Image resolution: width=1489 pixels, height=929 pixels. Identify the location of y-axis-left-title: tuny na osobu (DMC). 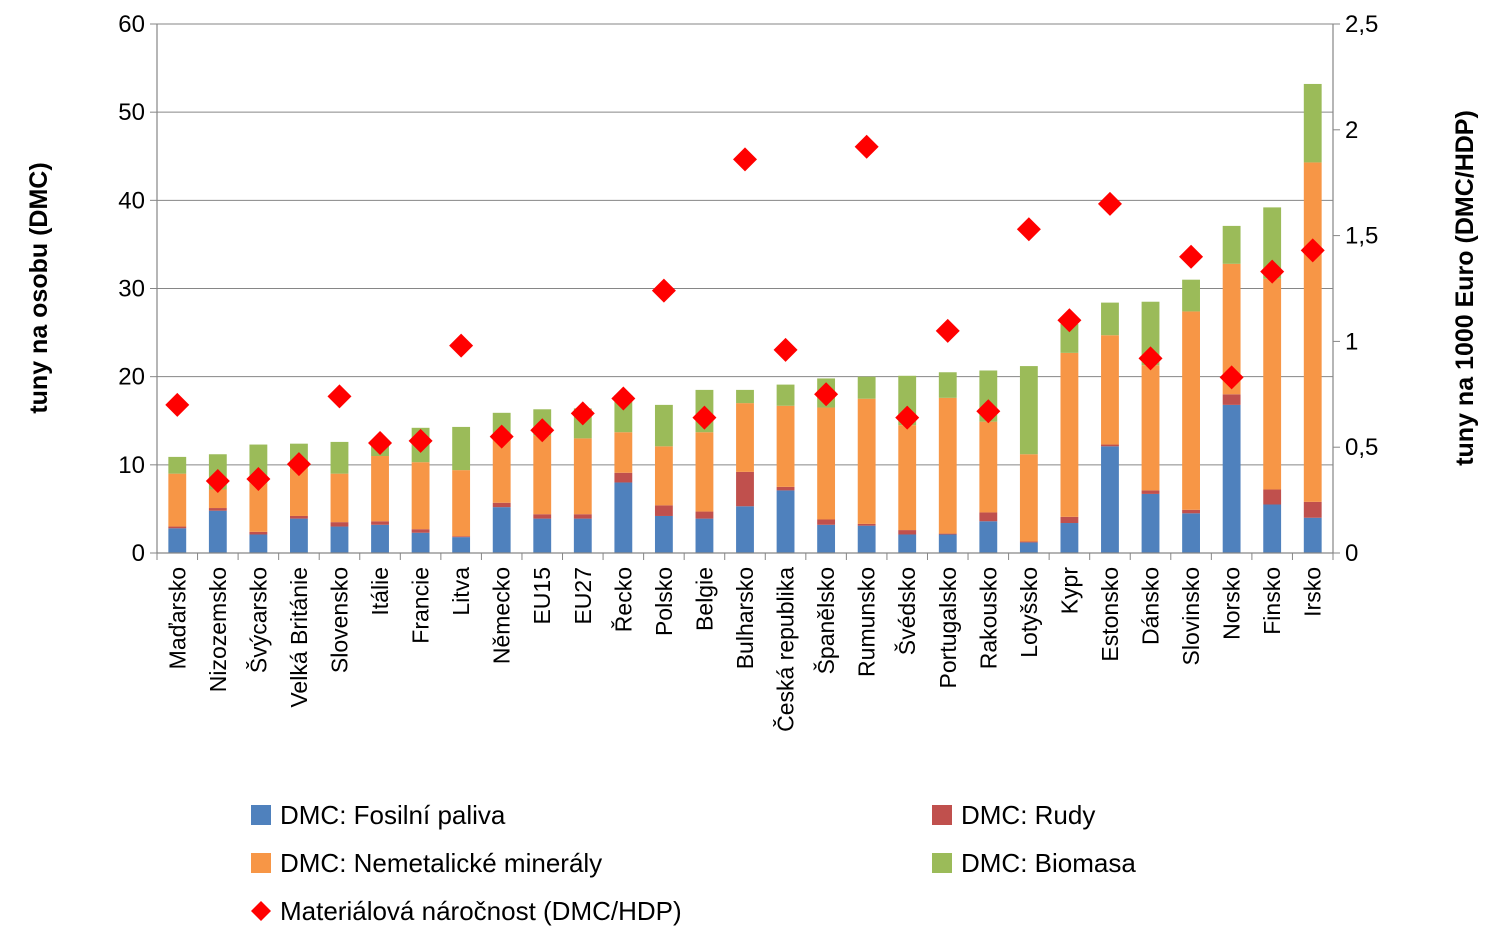
(39, 287).